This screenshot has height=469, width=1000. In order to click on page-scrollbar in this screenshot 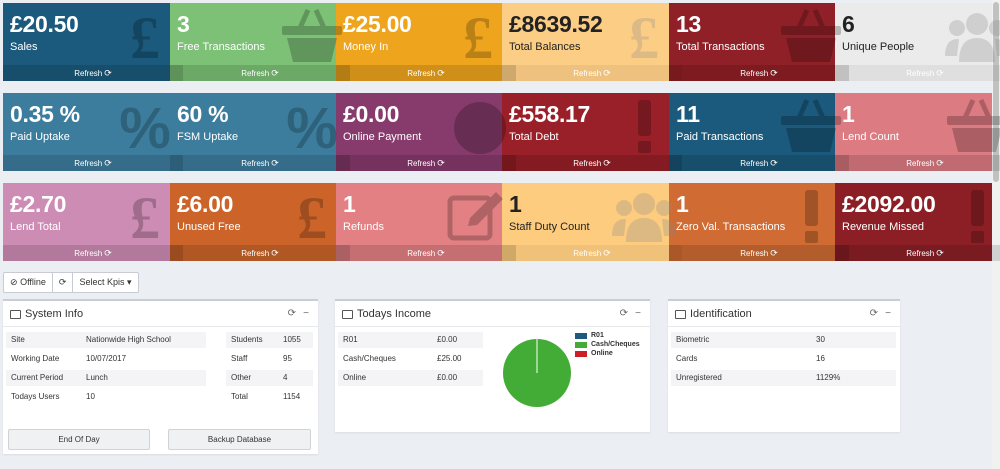, I will do `click(996, 234)`.